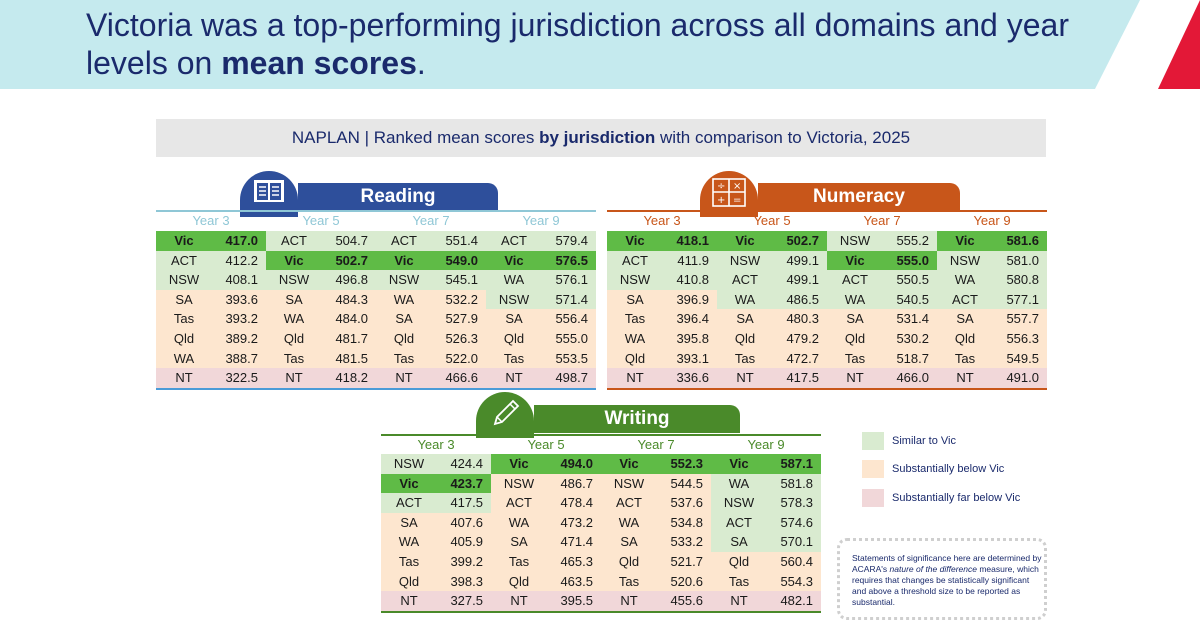 This screenshot has width=1200, height=633. What do you see at coordinates (461, 279) in the screenshot?
I see `mean-score-value: 545.1` at bounding box center [461, 279].